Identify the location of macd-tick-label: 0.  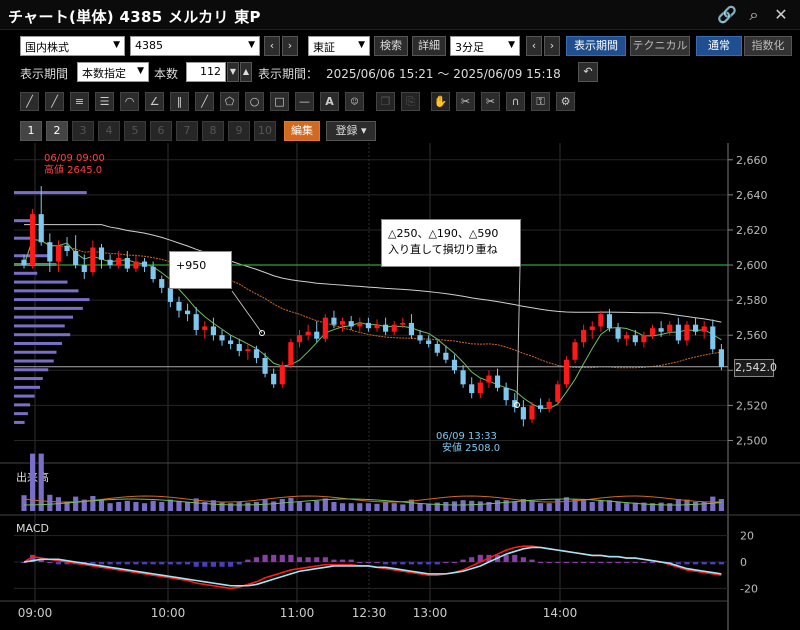
(743, 562).